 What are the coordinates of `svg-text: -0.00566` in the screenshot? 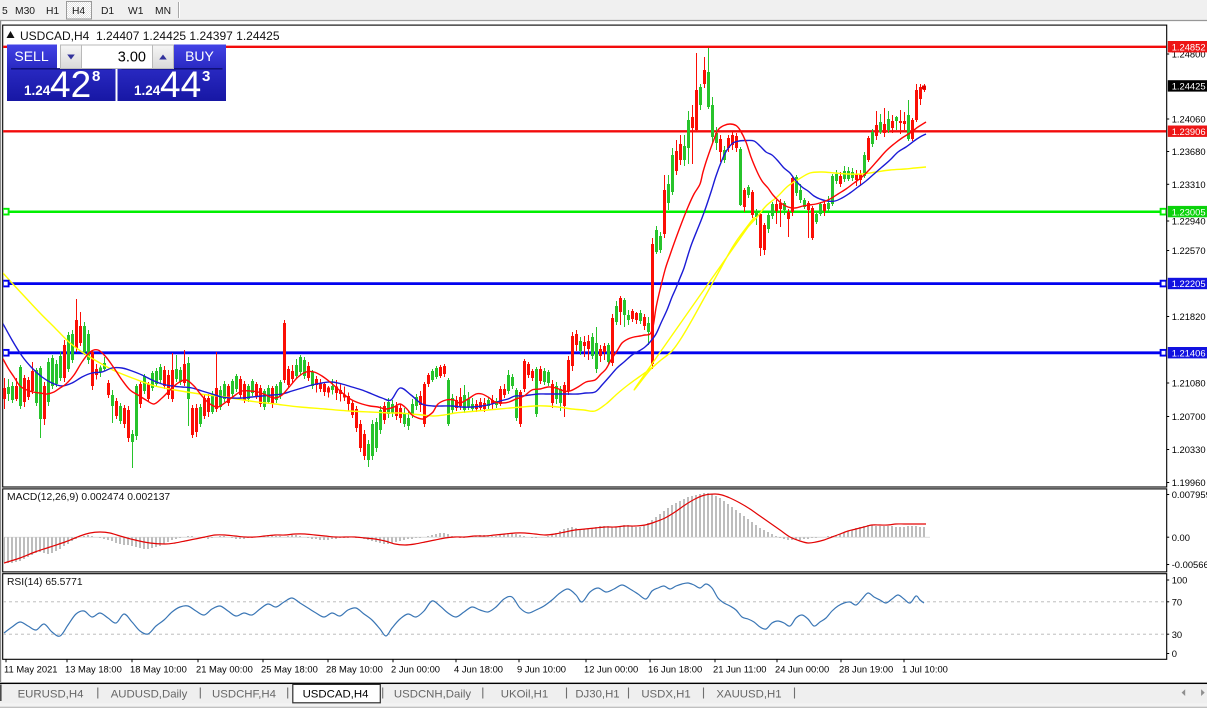 It's located at (1189, 564).